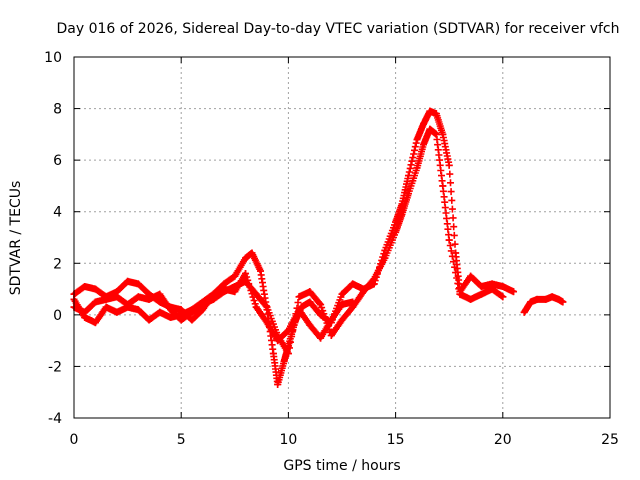 This screenshot has width=640, height=480. What do you see at coordinates (543, 304) in the screenshot?
I see `series-trace-d` at bounding box center [543, 304].